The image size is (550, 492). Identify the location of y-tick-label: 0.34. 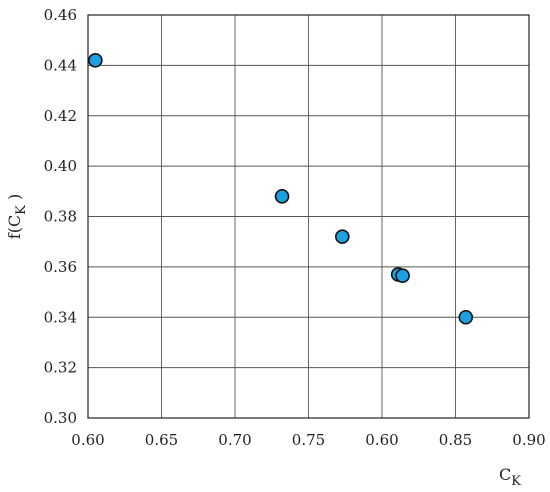
(60, 317).